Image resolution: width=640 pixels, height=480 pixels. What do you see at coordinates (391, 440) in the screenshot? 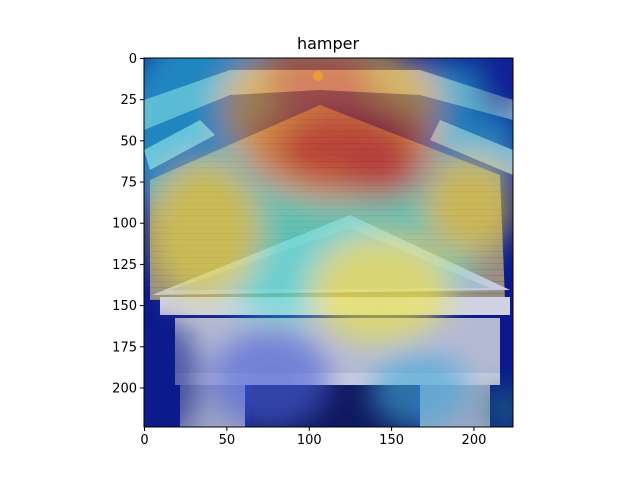
I see `x-tick-label: 150` at bounding box center [391, 440].